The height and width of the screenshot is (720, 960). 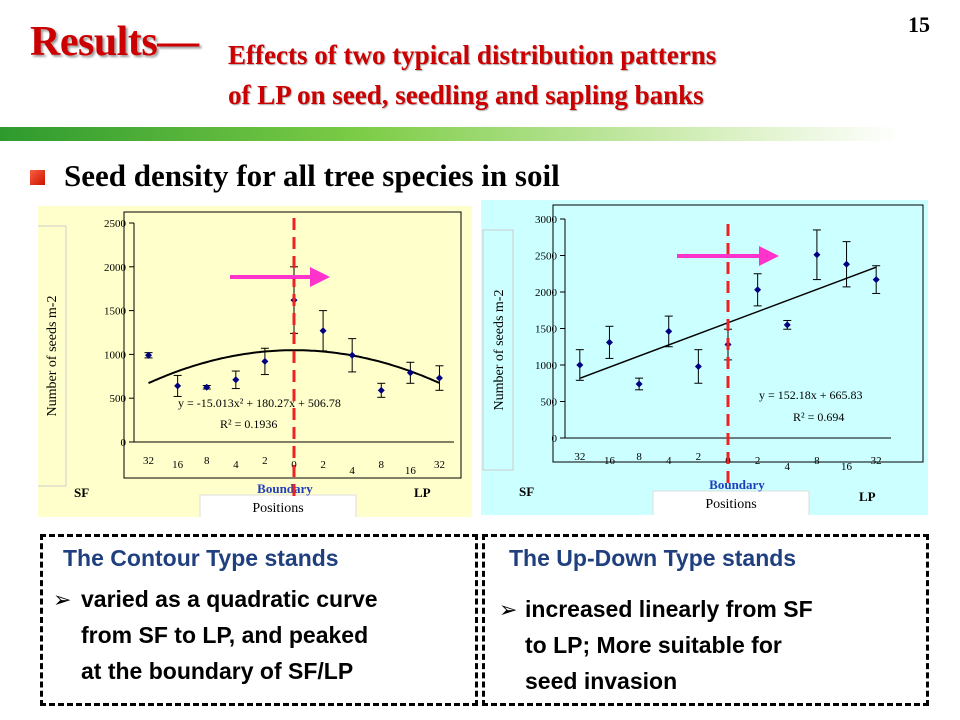 What do you see at coordinates (601, 681) in the screenshot?
I see `box-line: seed invasion` at bounding box center [601, 681].